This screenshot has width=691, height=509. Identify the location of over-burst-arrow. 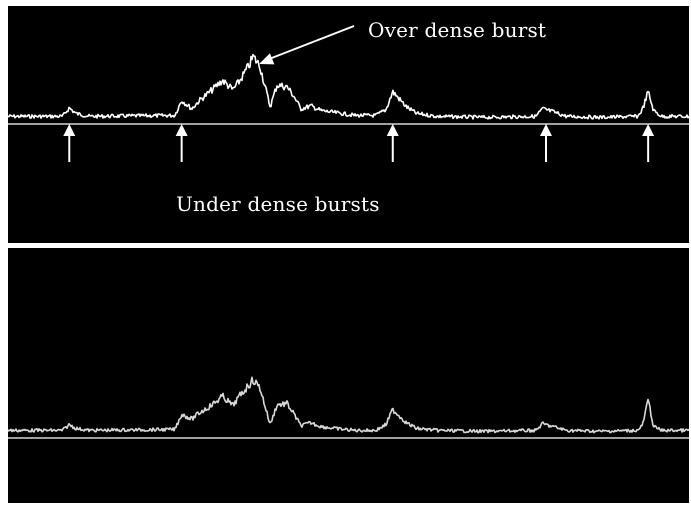
(311, 42).